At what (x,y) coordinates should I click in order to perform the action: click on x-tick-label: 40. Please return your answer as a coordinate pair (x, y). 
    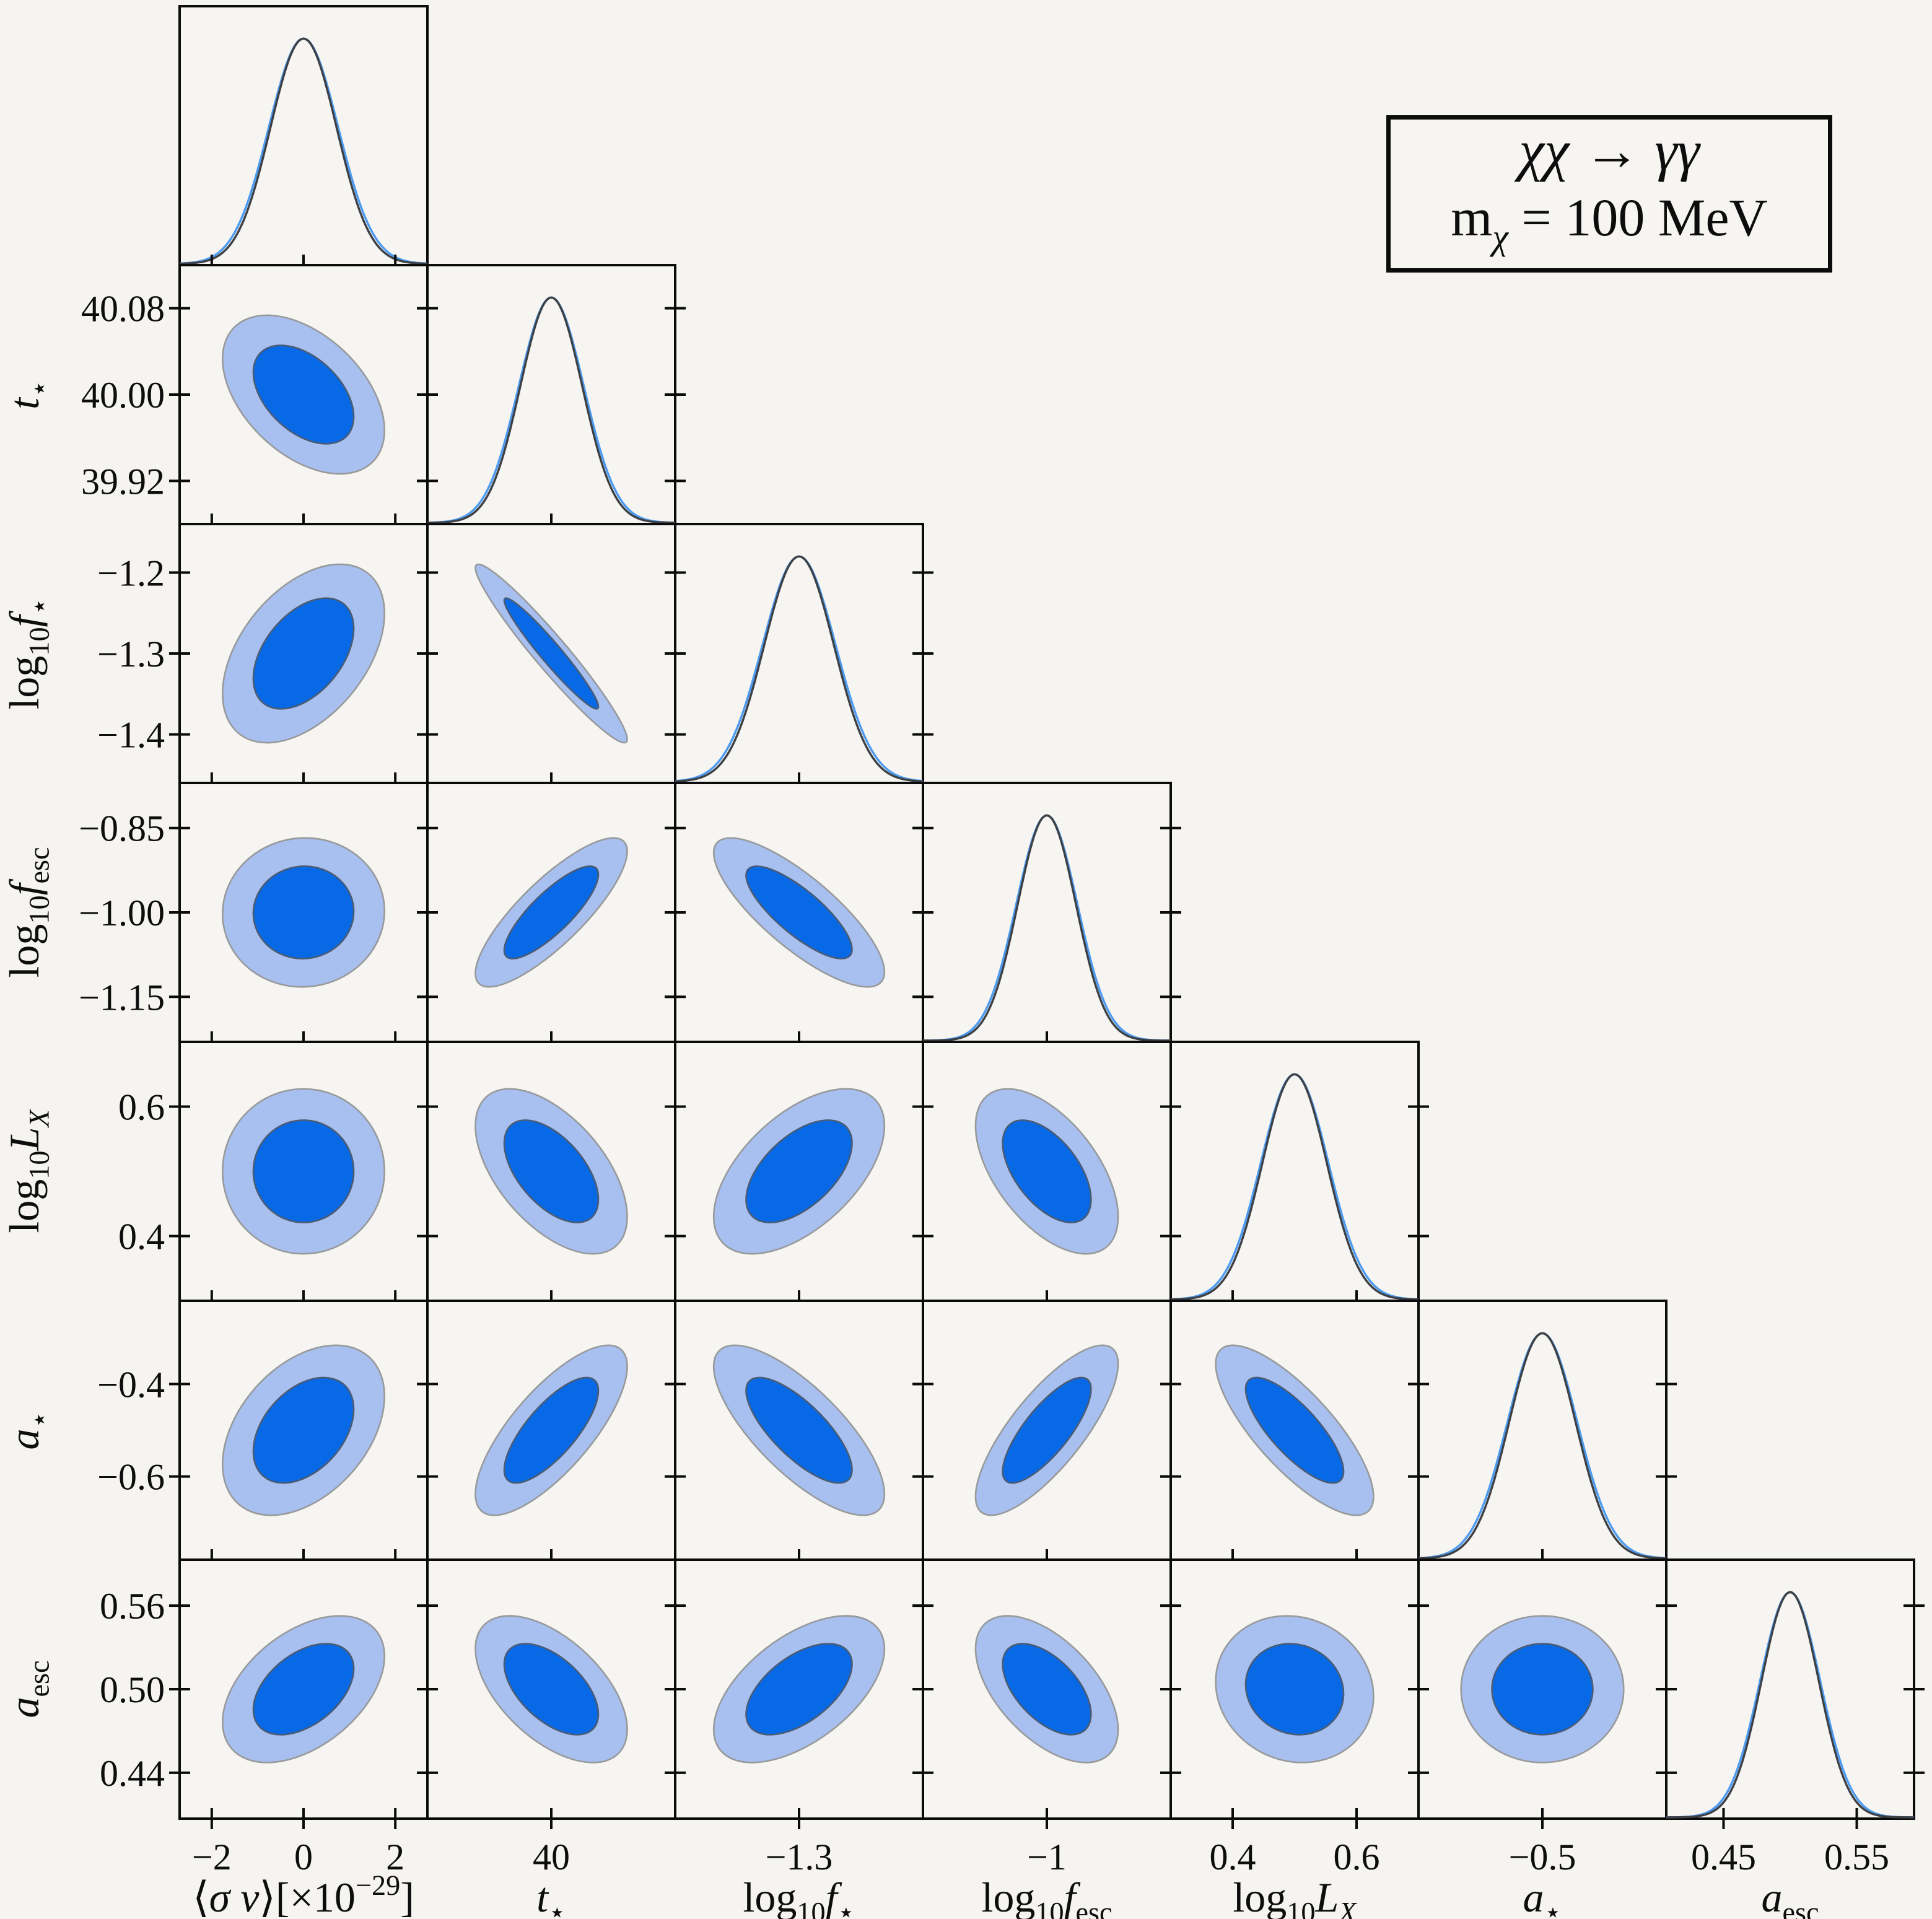
    Looking at the image, I should click on (551, 1857).